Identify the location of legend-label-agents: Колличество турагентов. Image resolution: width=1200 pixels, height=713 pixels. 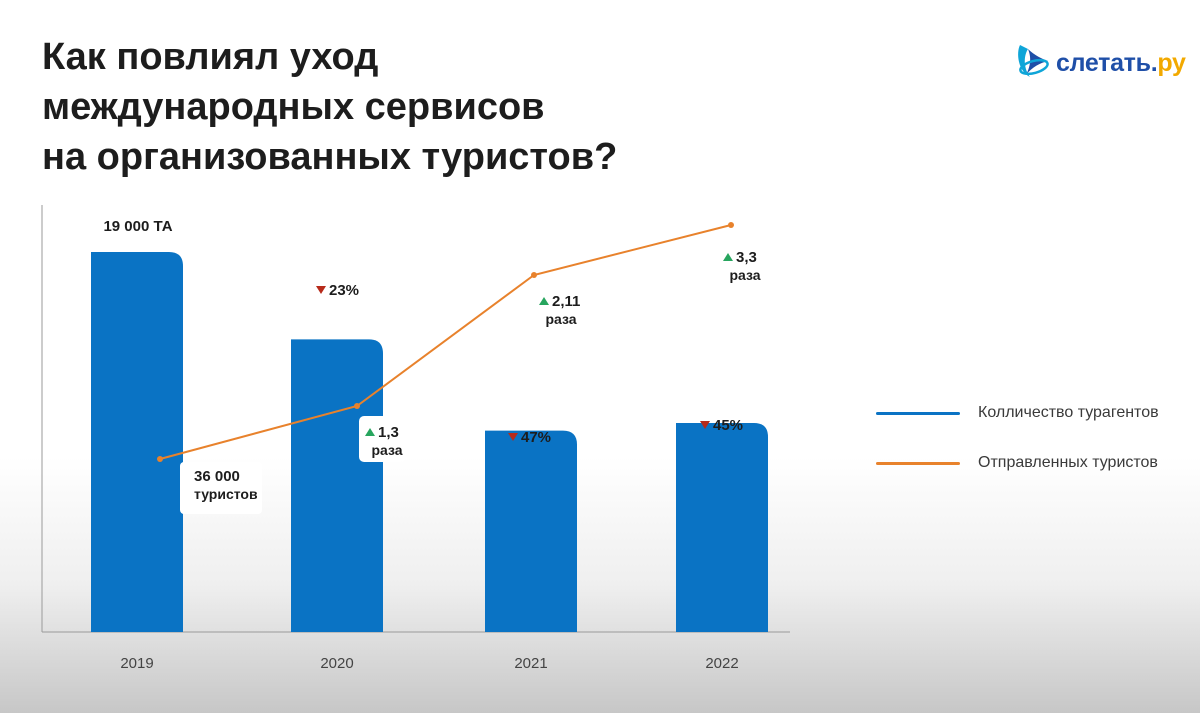
(1068, 412).